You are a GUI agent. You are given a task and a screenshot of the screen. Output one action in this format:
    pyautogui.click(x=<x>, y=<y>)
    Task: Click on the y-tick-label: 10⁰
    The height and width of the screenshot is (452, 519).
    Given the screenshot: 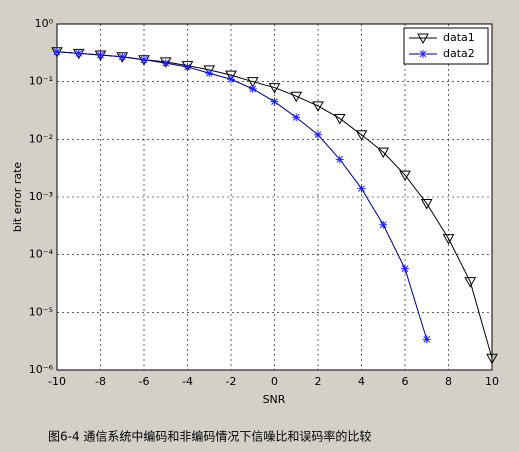 What is the action you would take?
    pyautogui.click(x=44, y=23)
    